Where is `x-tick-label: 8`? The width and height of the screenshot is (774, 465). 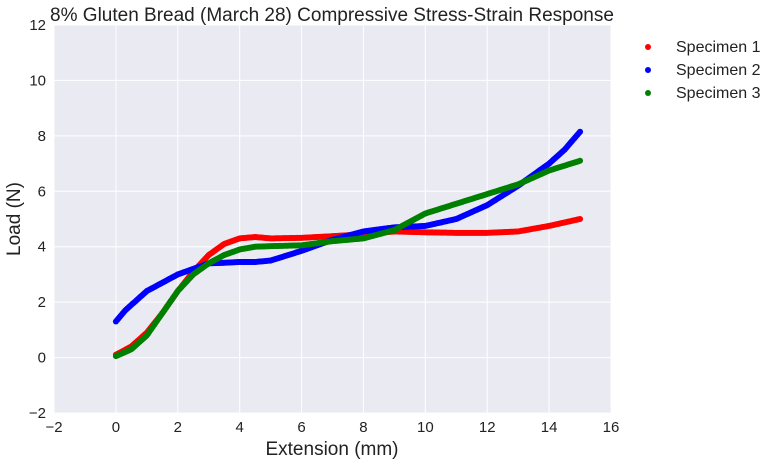 x-tick-label: 8 is located at coordinates (363, 427).